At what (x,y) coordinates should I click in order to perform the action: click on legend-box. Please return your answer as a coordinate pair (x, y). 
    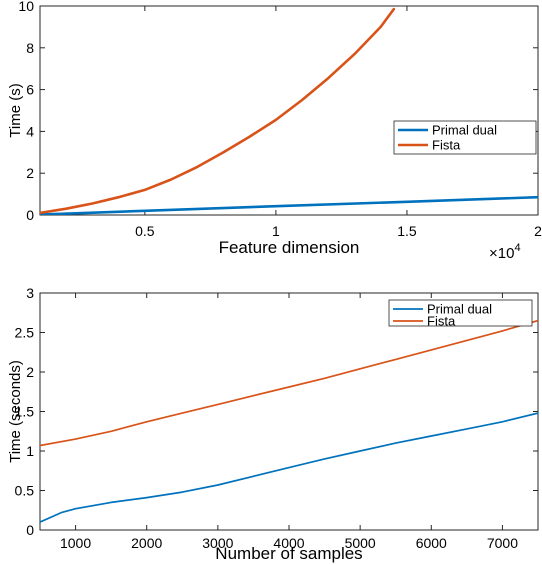
    Looking at the image, I should click on (465, 137).